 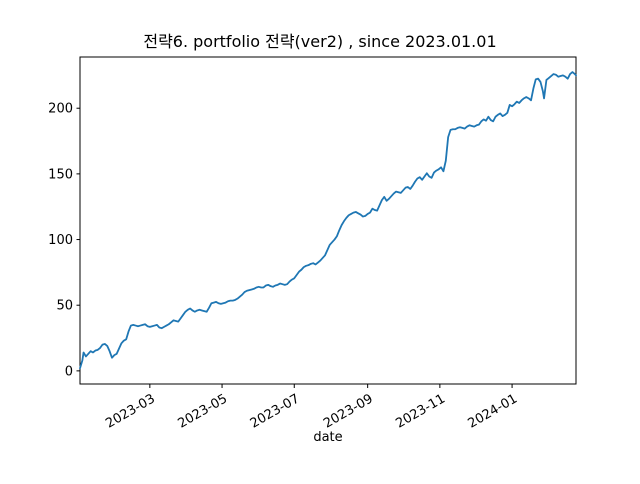 What do you see at coordinates (69, 371) in the screenshot?
I see `y-tick-label: 0` at bounding box center [69, 371].